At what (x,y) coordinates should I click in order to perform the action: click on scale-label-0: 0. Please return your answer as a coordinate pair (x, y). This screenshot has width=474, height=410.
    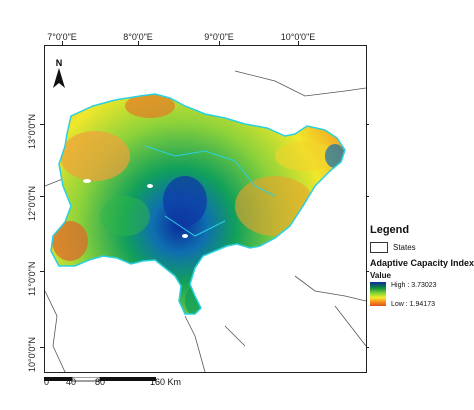
    Looking at the image, I should click on (47, 382).